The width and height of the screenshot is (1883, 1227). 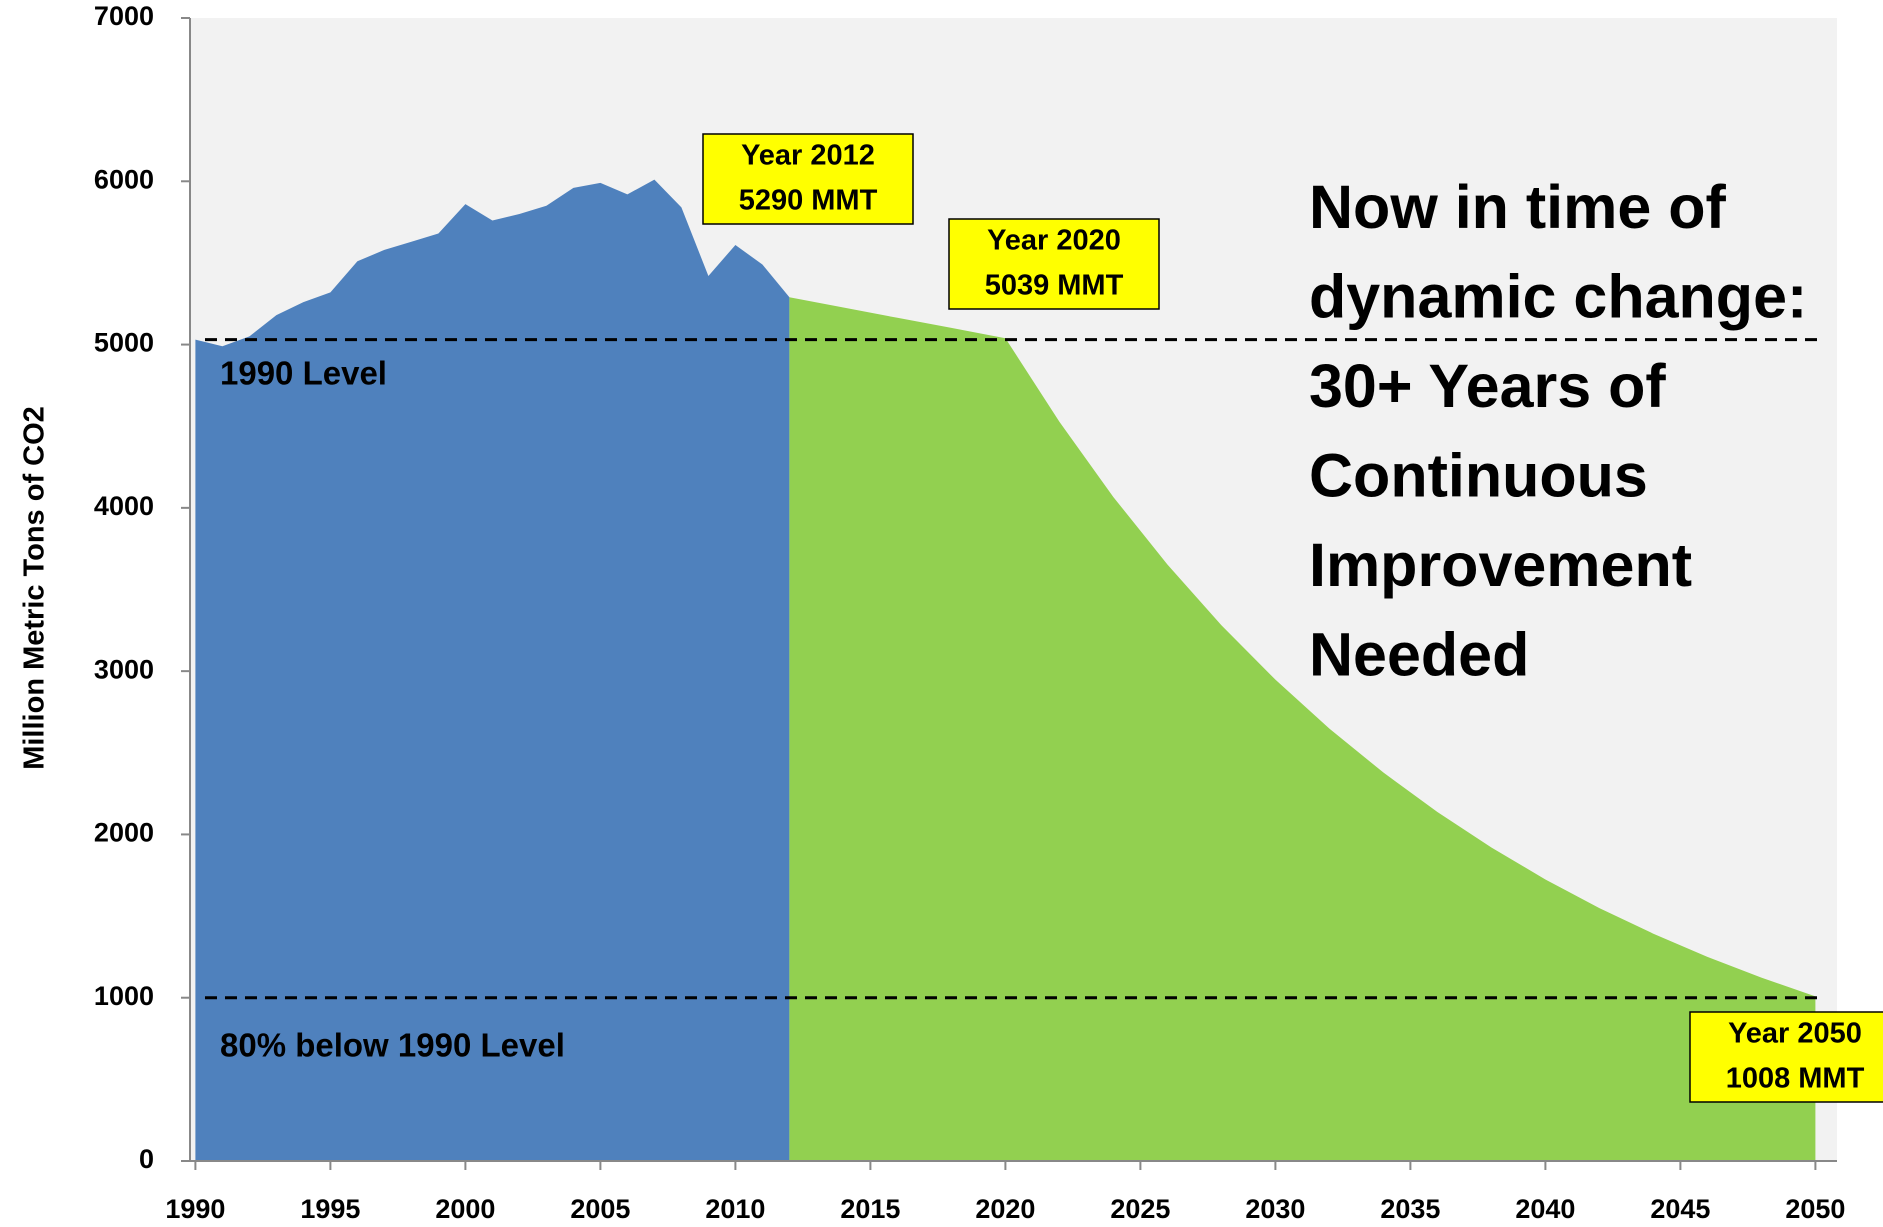 What do you see at coordinates (330, 1209) in the screenshot?
I see `x-tick-label: 1995` at bounding box center [330, 1209].